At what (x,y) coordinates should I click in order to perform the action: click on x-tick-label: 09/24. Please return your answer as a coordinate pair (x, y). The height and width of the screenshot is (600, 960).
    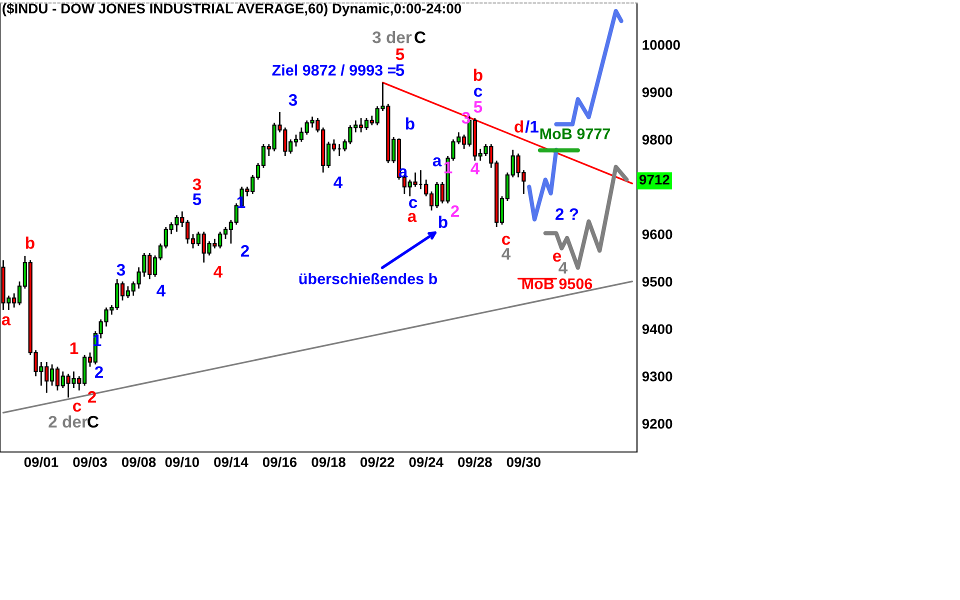
    Looking at the image, I should click on (426, 462).